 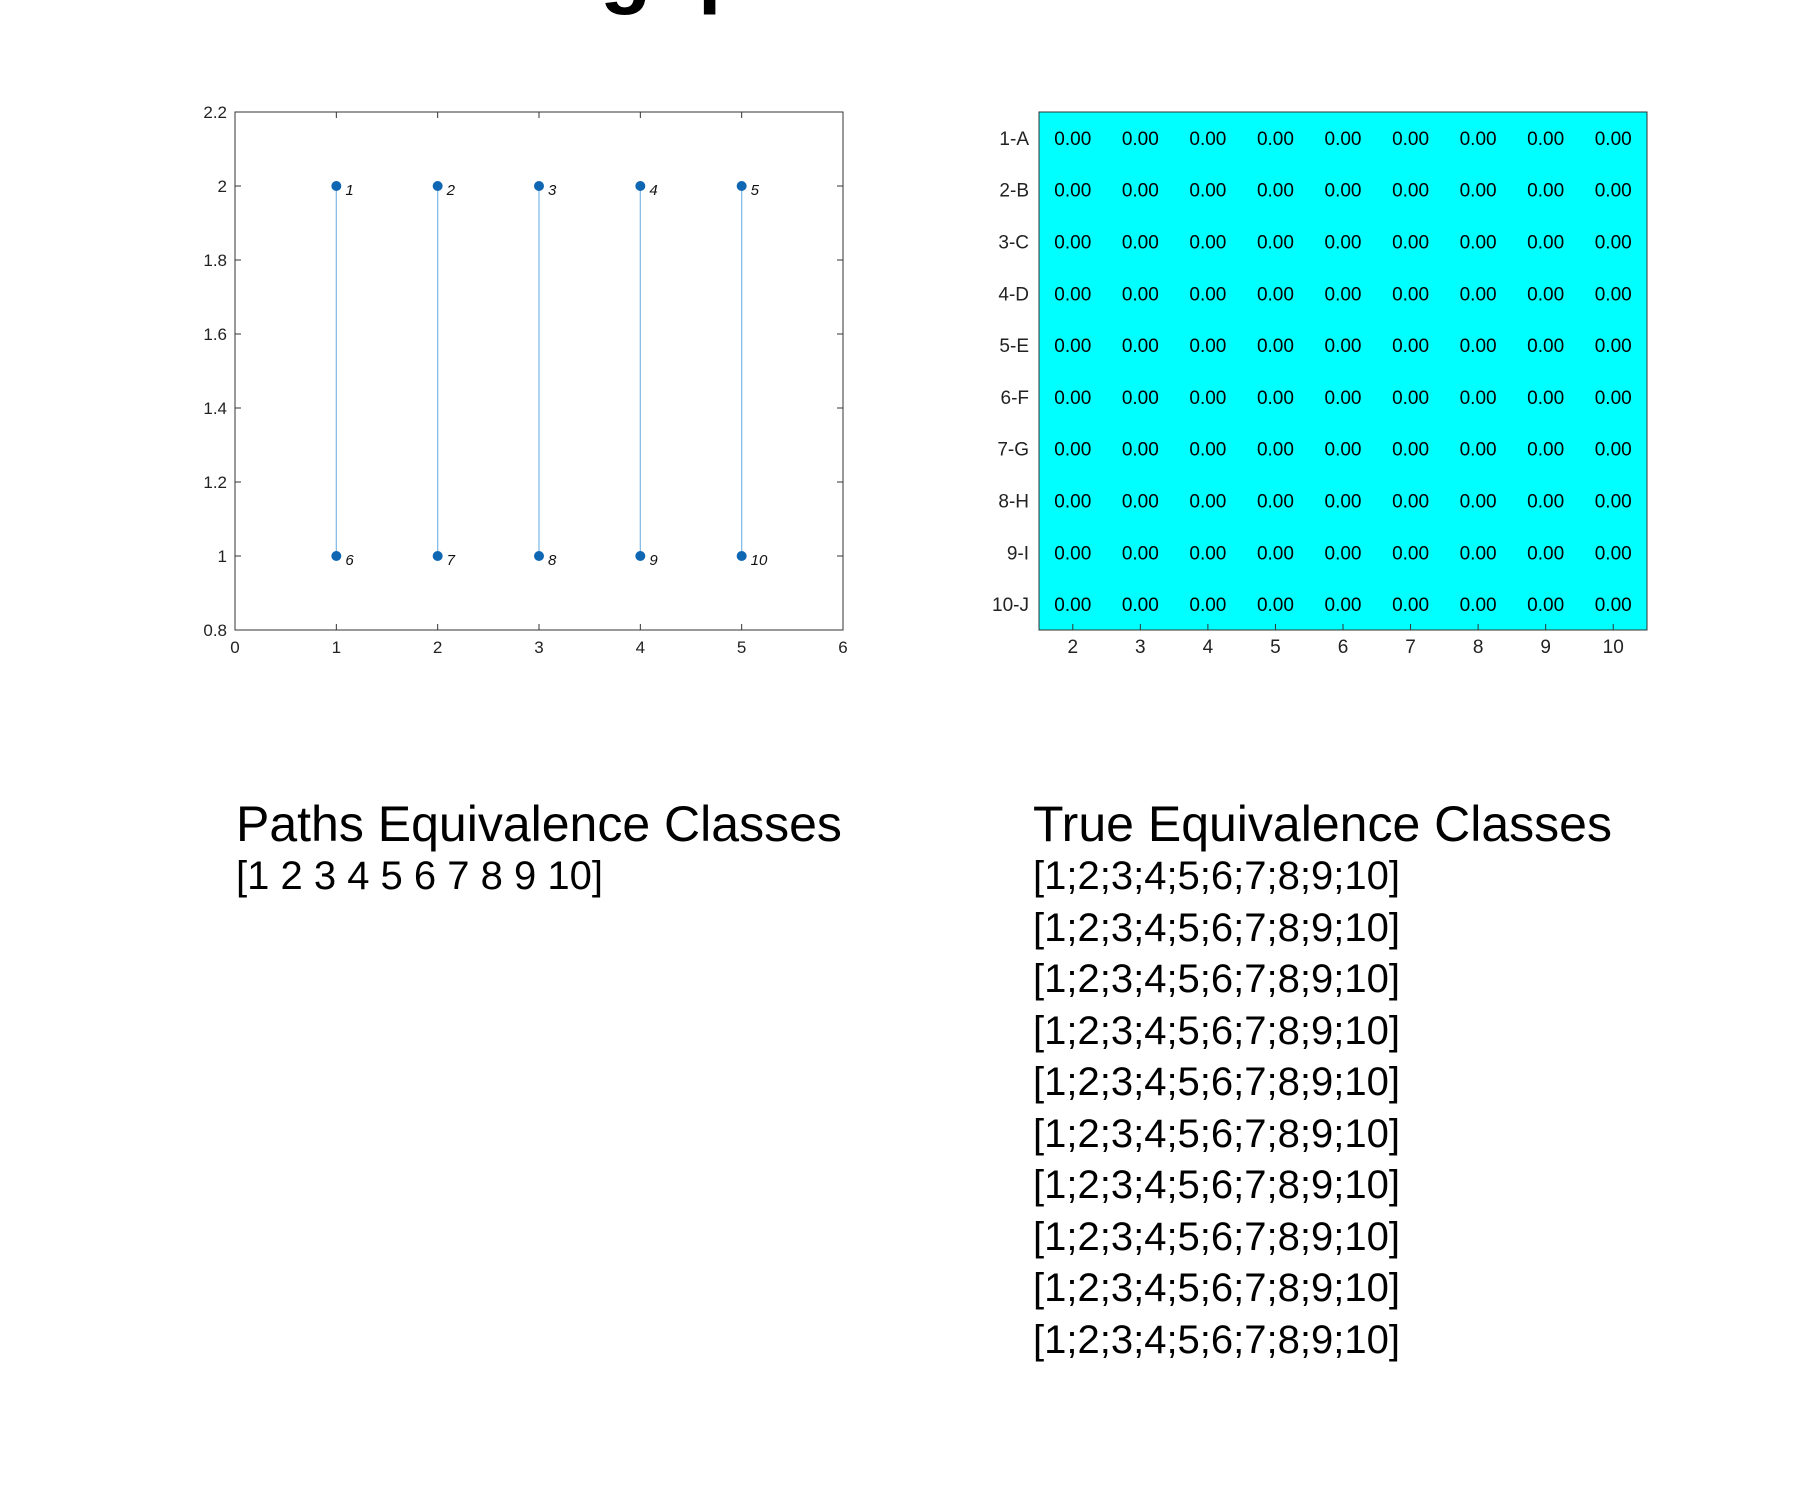 I want to click on col-label: 4, so click(x=1208, y=647).